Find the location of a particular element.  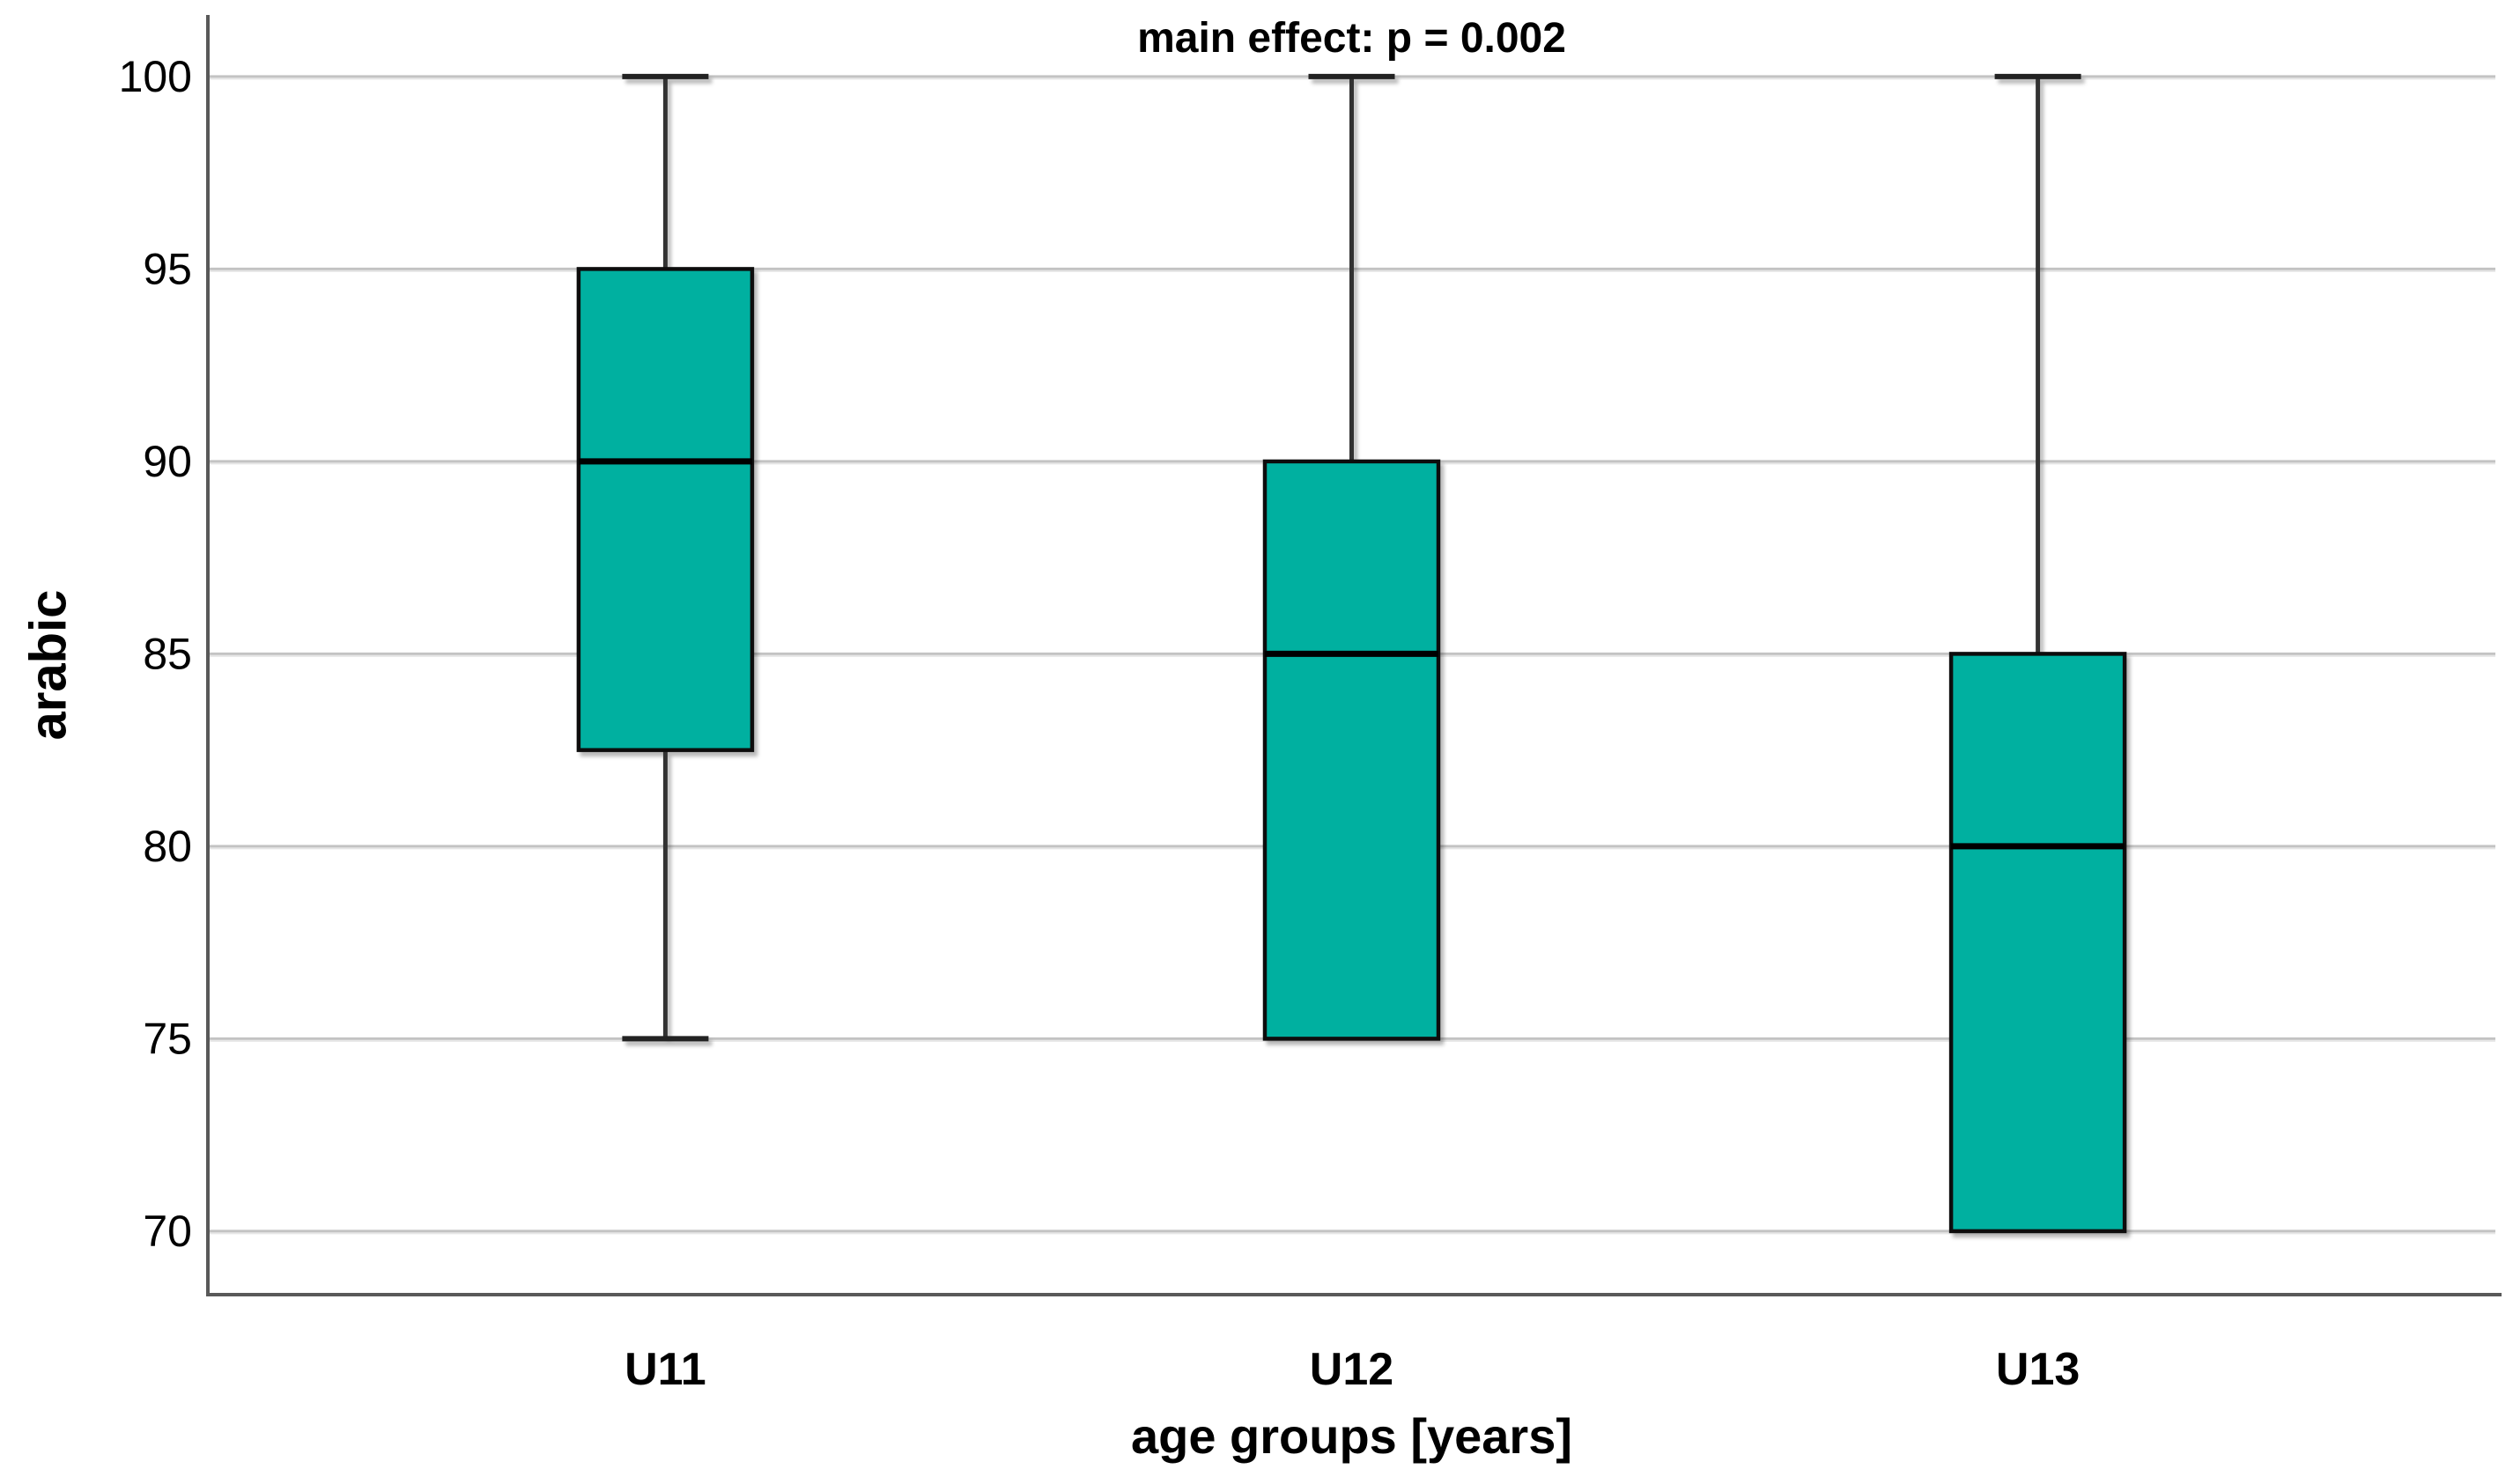

boxplot-U11 is located at coordinates (665, 557).